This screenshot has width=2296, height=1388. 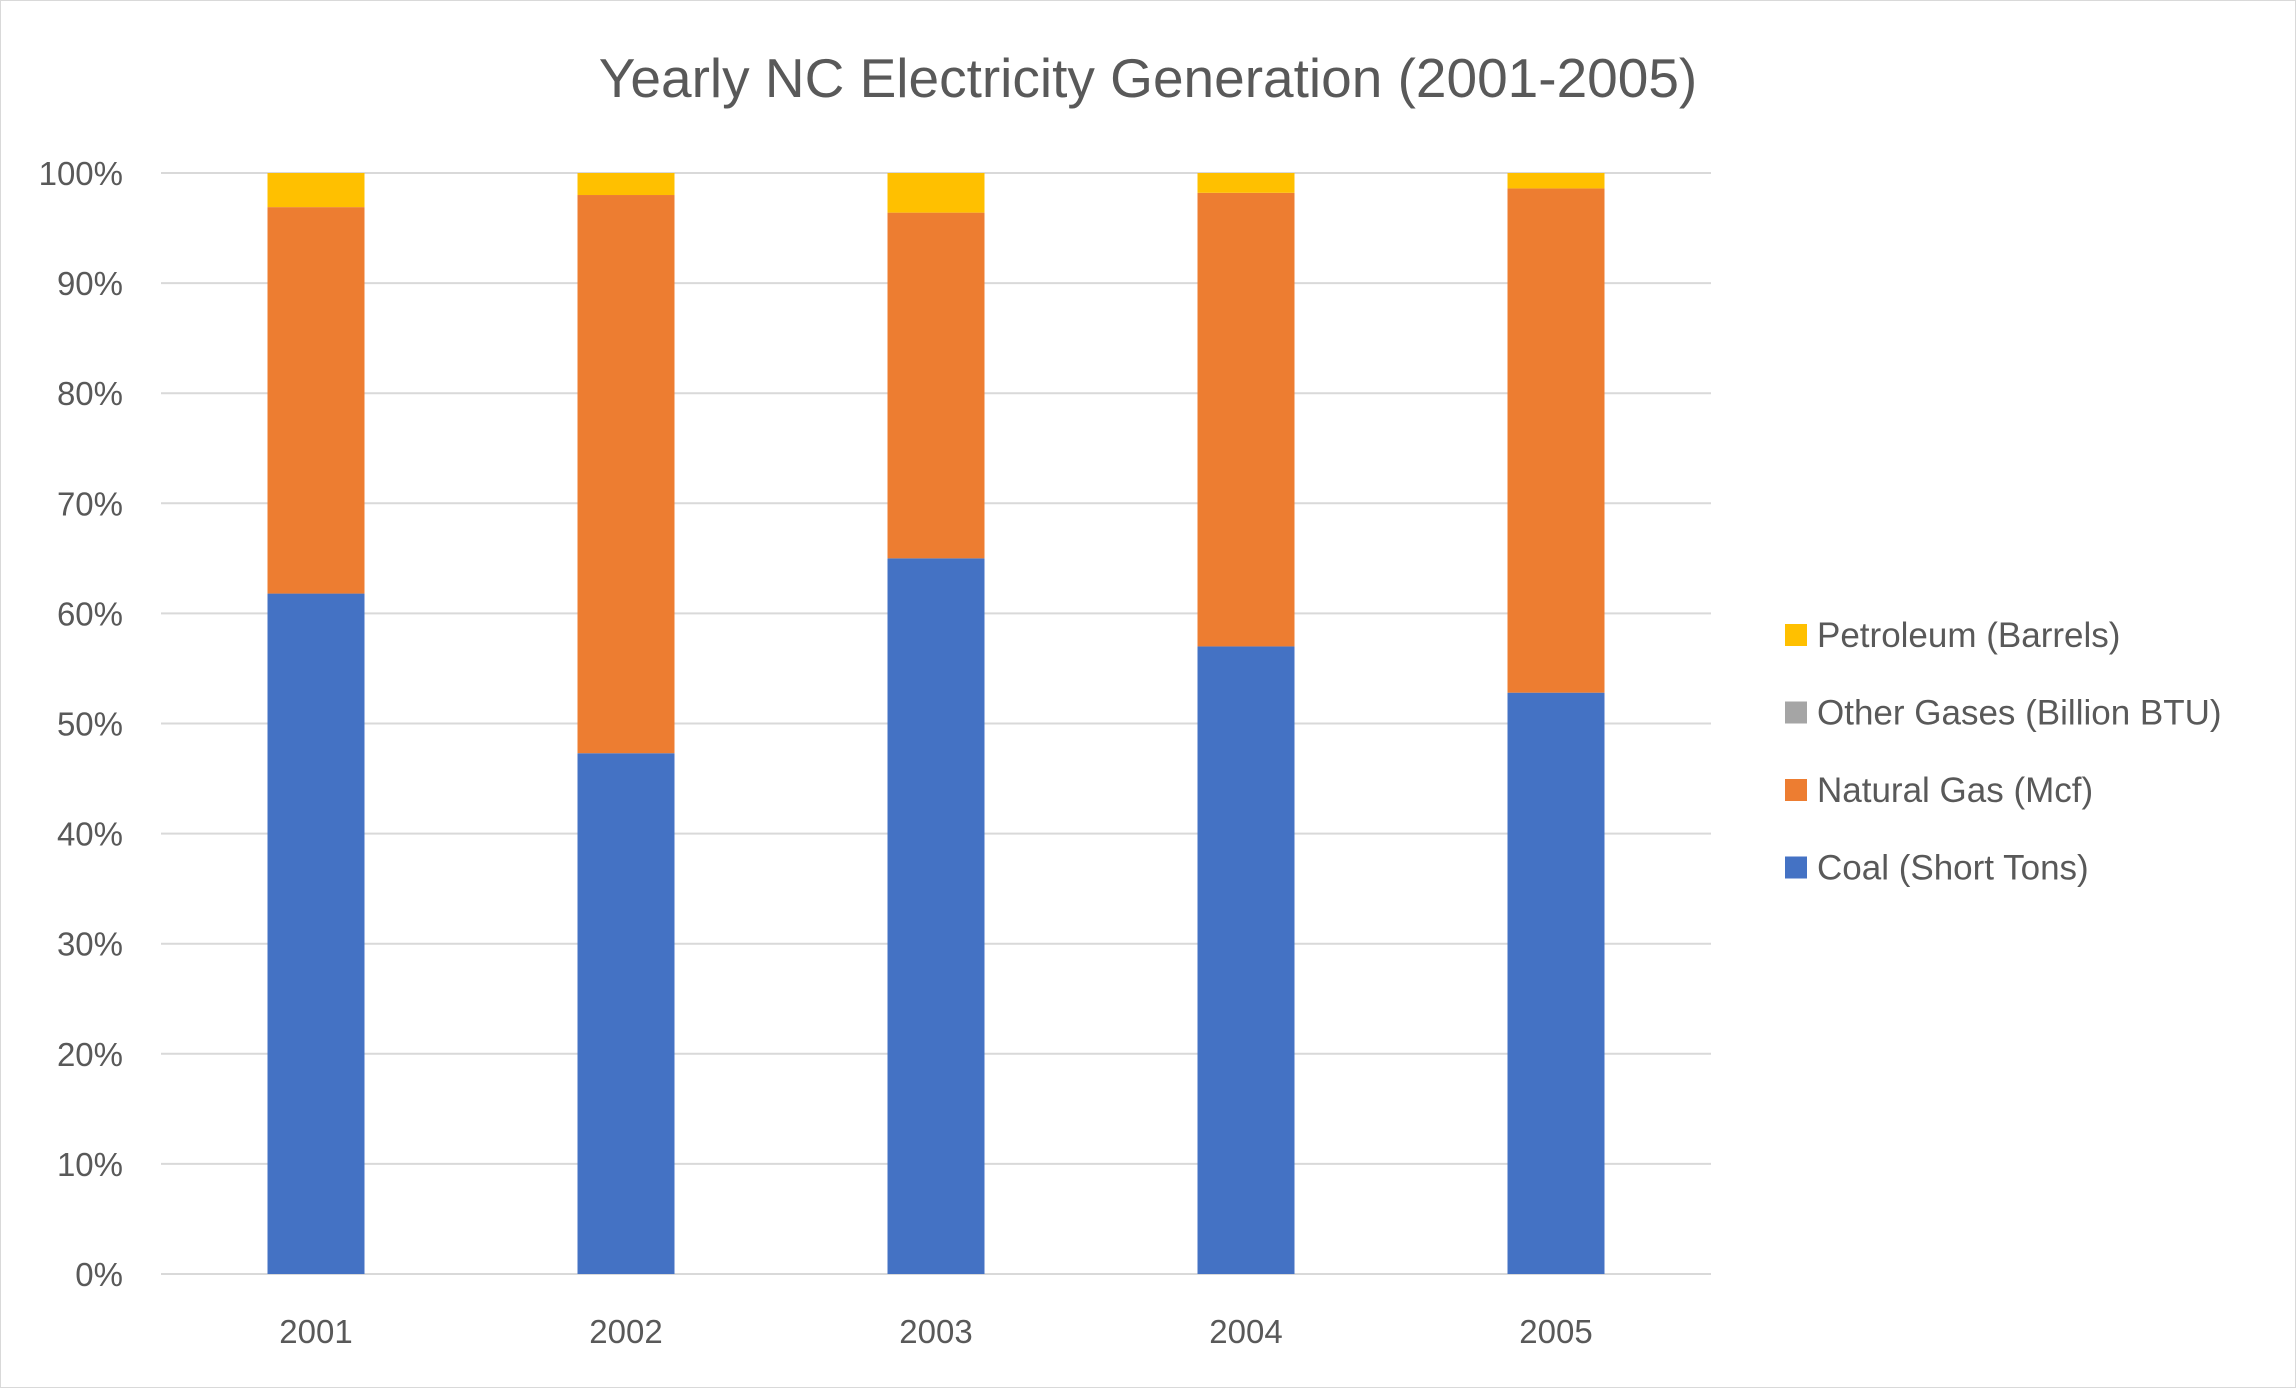 What do you see at coordinates (1955, 790) in the screenshot?
I see `legend-label: Natural Gas (Mcf)` at bounding box center [1955, 790].